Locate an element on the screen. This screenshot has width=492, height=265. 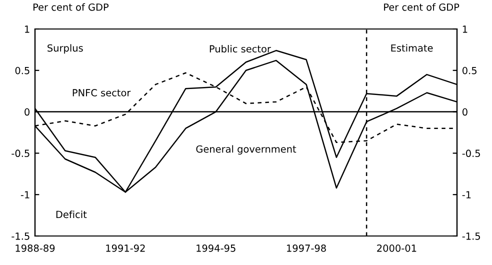
y-tick-label: 0 is located at coordinates (27, 112).